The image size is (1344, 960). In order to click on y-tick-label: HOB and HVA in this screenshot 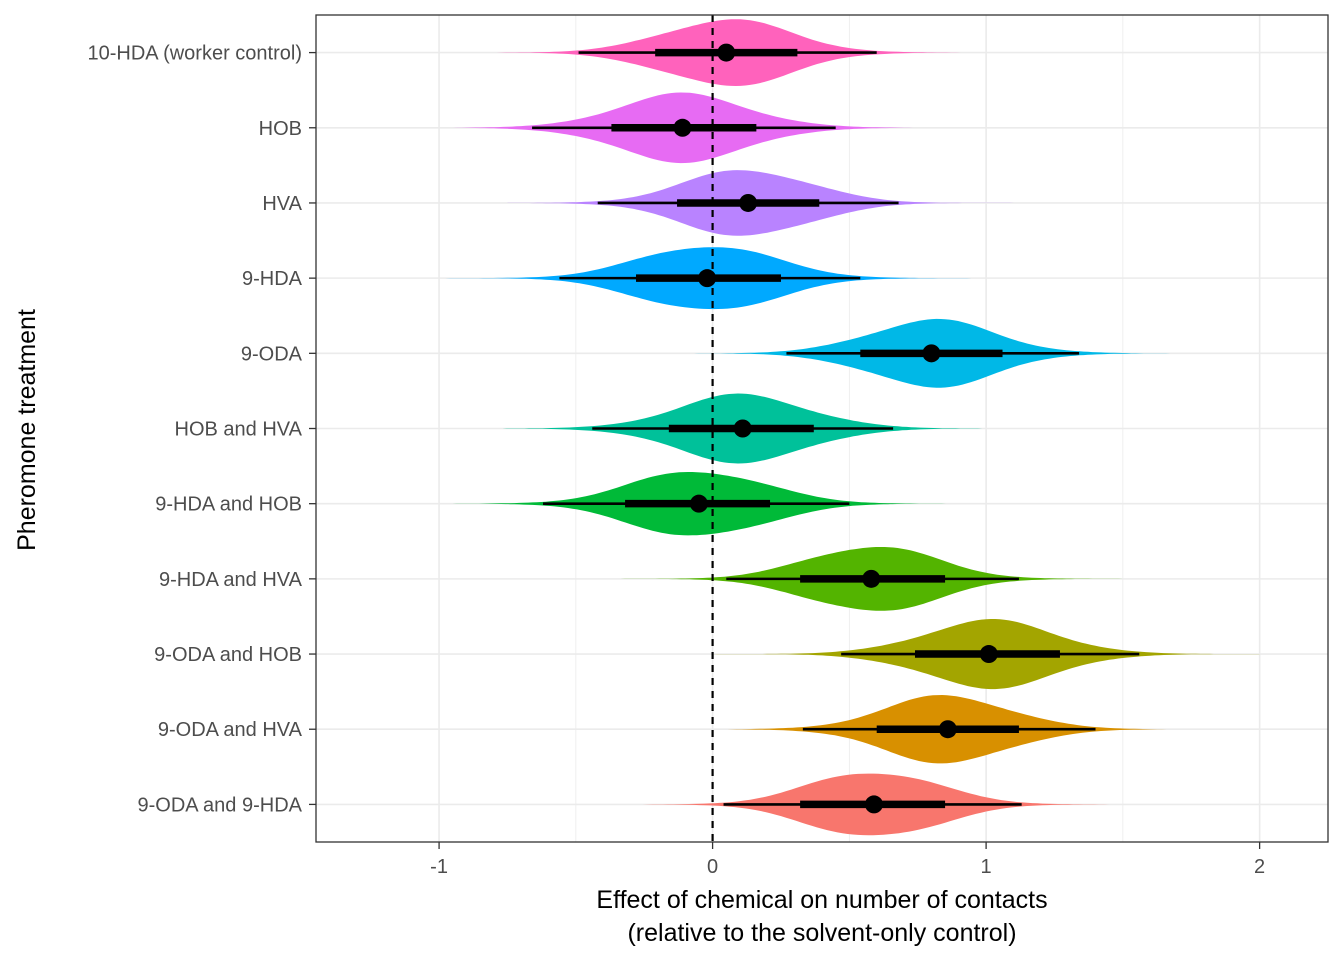, I will do `click(239, 430)`.